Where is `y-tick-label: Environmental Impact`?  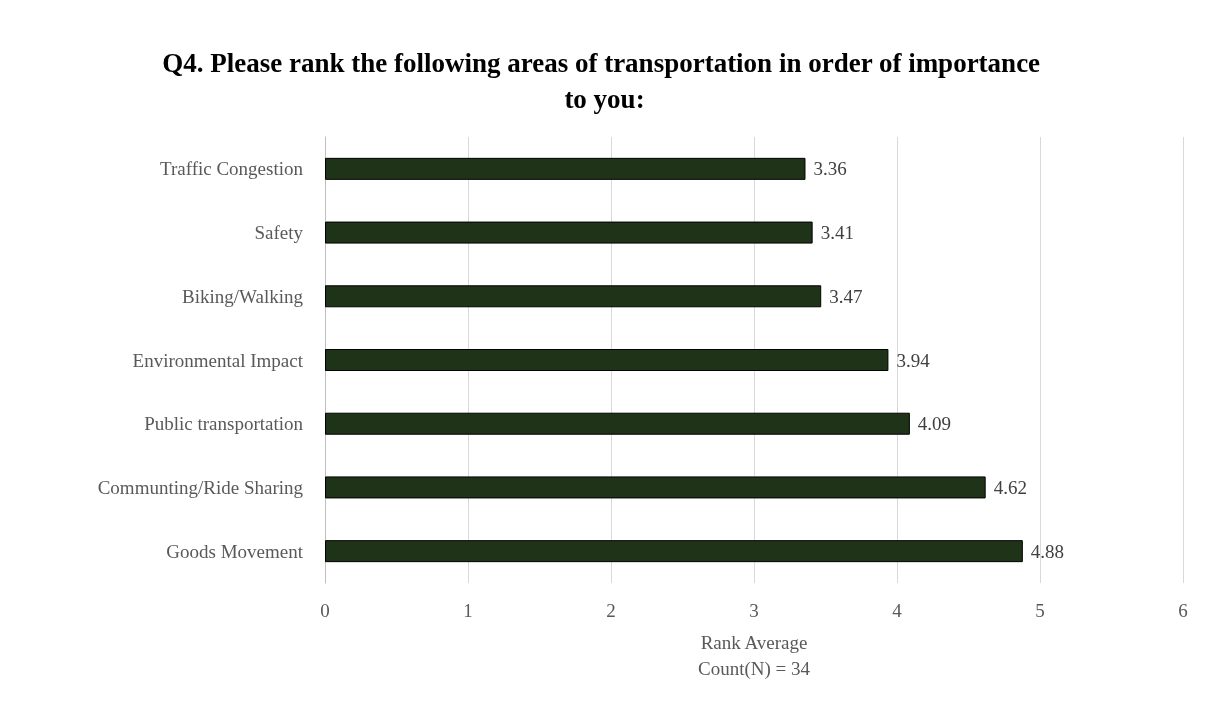
y-tick-label: Environmental Impact is located at coordinates (218, 360).